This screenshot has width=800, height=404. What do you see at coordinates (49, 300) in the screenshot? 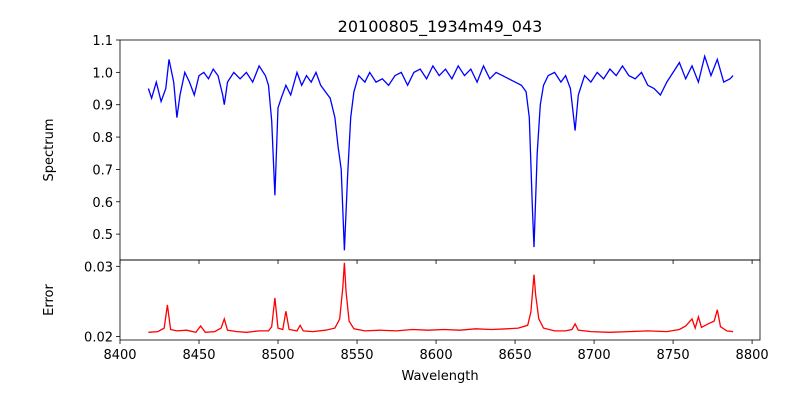
I see `error-ylabel: Error` at bounding box center [49, 300].